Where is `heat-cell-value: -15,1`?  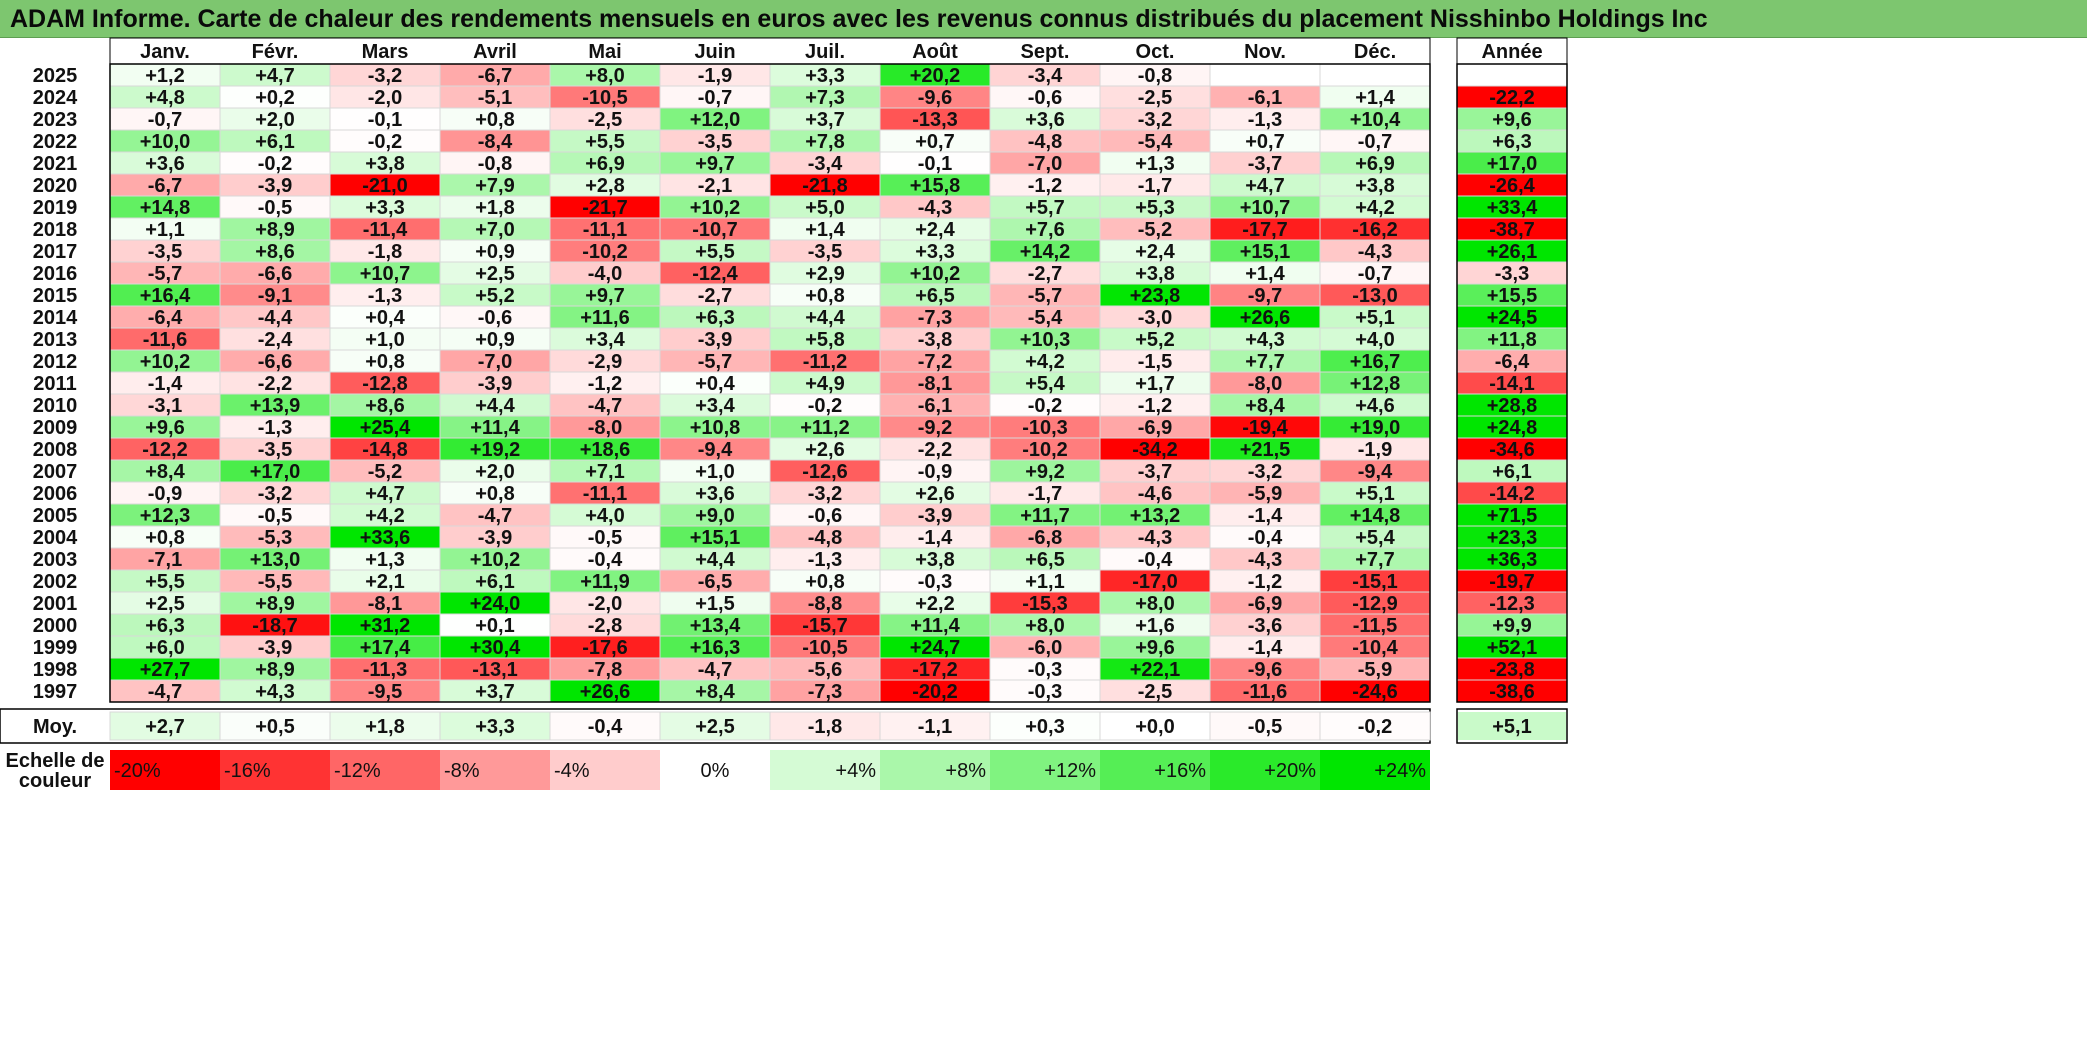 heat-cell-value: -15,1 is located at coordinates (1375, 582).